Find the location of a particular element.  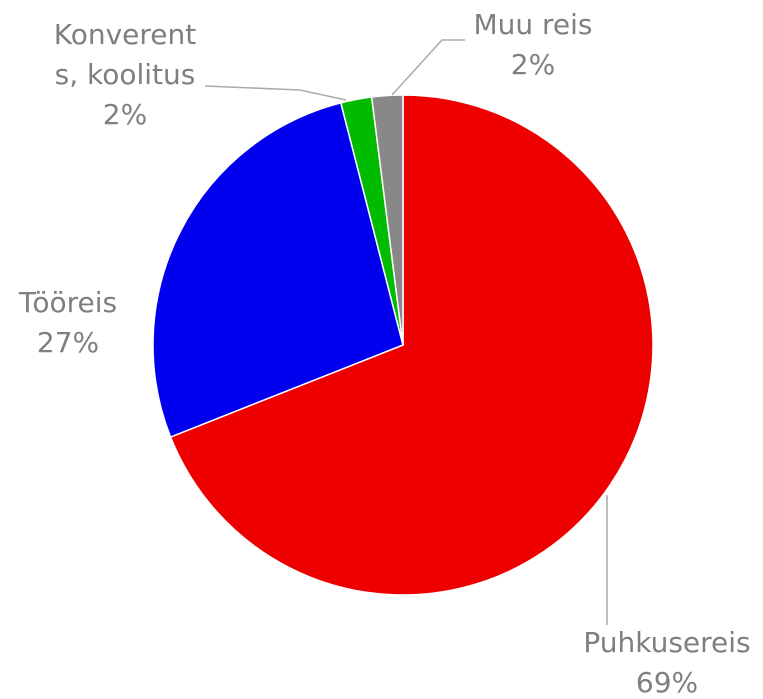

slice-label: Muu reis 2% is located at coordinates (533, 45).